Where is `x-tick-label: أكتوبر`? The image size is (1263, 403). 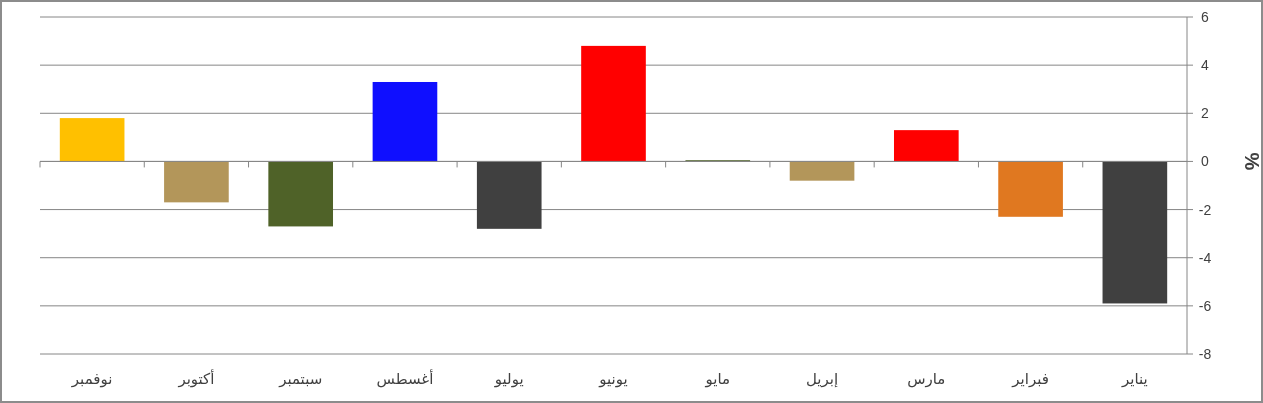
x-tick-label: أكتوبر is located at coordinates (196, 378).